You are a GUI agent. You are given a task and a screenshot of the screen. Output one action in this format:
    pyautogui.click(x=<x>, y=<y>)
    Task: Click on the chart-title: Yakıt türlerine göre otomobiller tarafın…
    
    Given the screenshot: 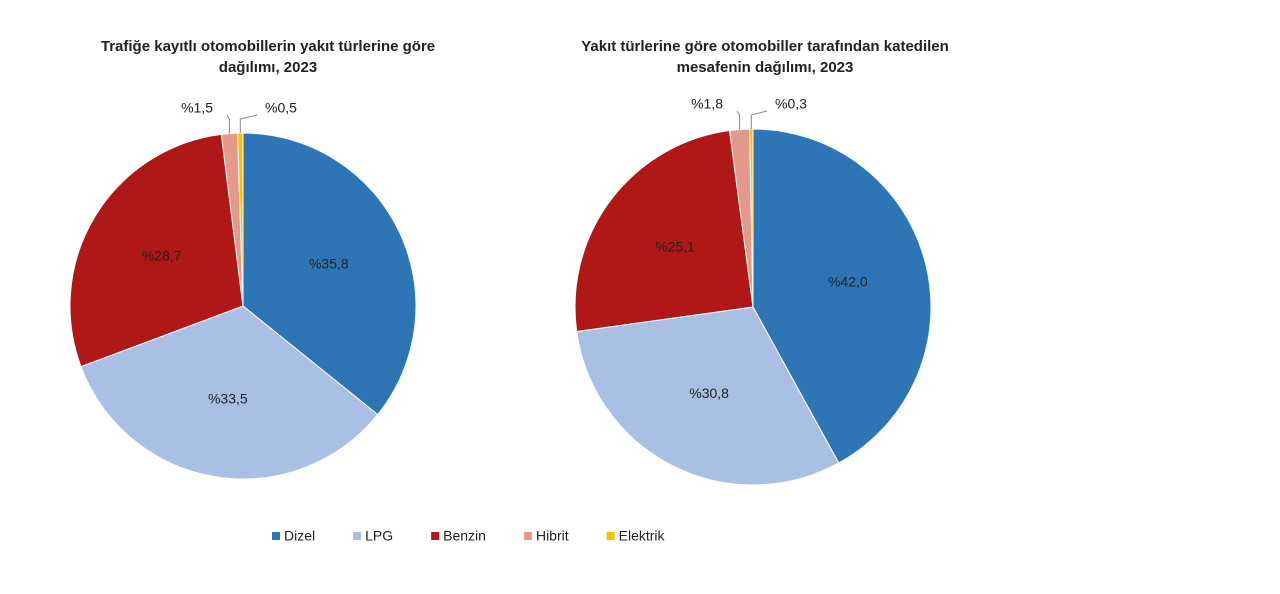 What is the action you would take?
    pyautogui.click(x=765, y=46)
    